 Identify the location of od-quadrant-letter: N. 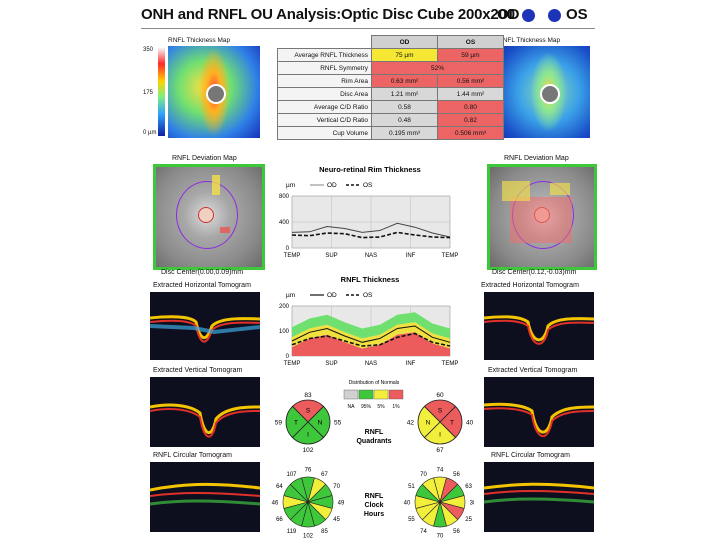
(320, 423).